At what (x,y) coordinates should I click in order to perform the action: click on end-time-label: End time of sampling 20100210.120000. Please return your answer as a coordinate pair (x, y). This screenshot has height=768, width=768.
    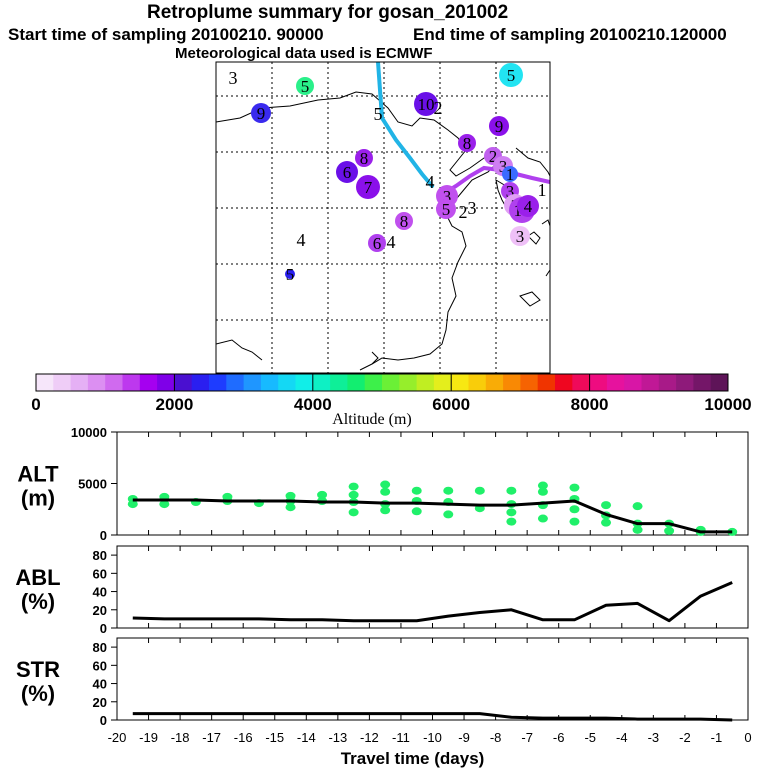
    Looking at the image, I should click on (570, 34).